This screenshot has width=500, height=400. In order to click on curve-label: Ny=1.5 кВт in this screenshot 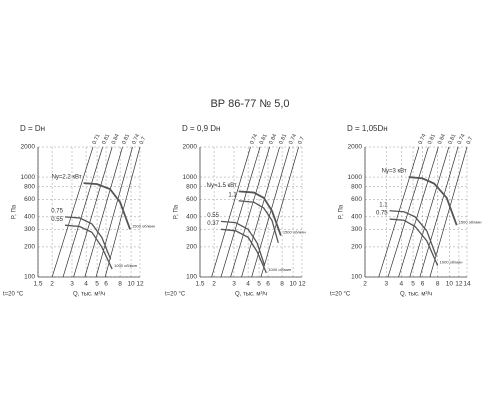, I will do `click(222, 186)`.